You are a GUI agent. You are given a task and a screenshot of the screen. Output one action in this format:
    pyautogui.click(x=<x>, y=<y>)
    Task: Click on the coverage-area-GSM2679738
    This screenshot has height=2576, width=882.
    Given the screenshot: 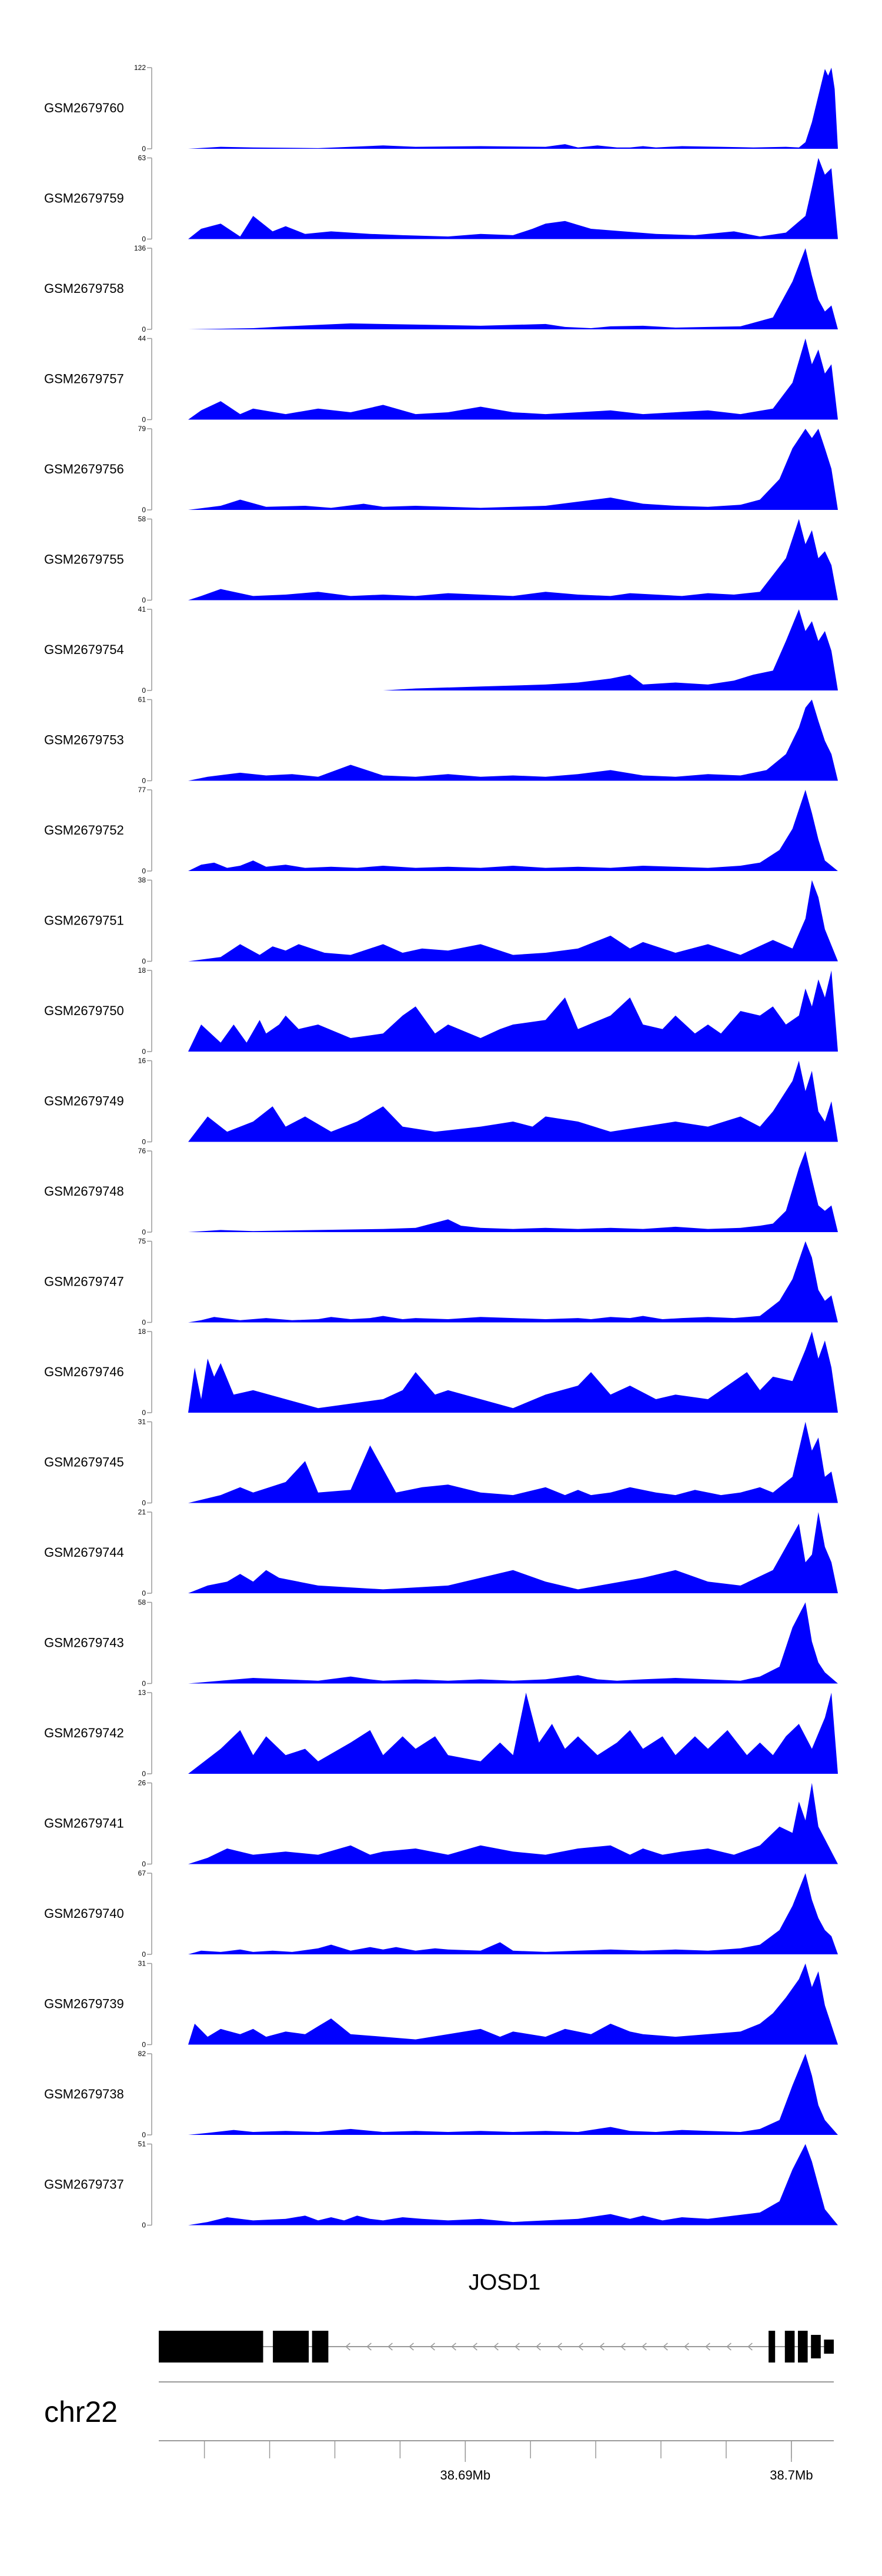 What is the action you would take?
    pyautogui.click(x=513, y=2094)
    